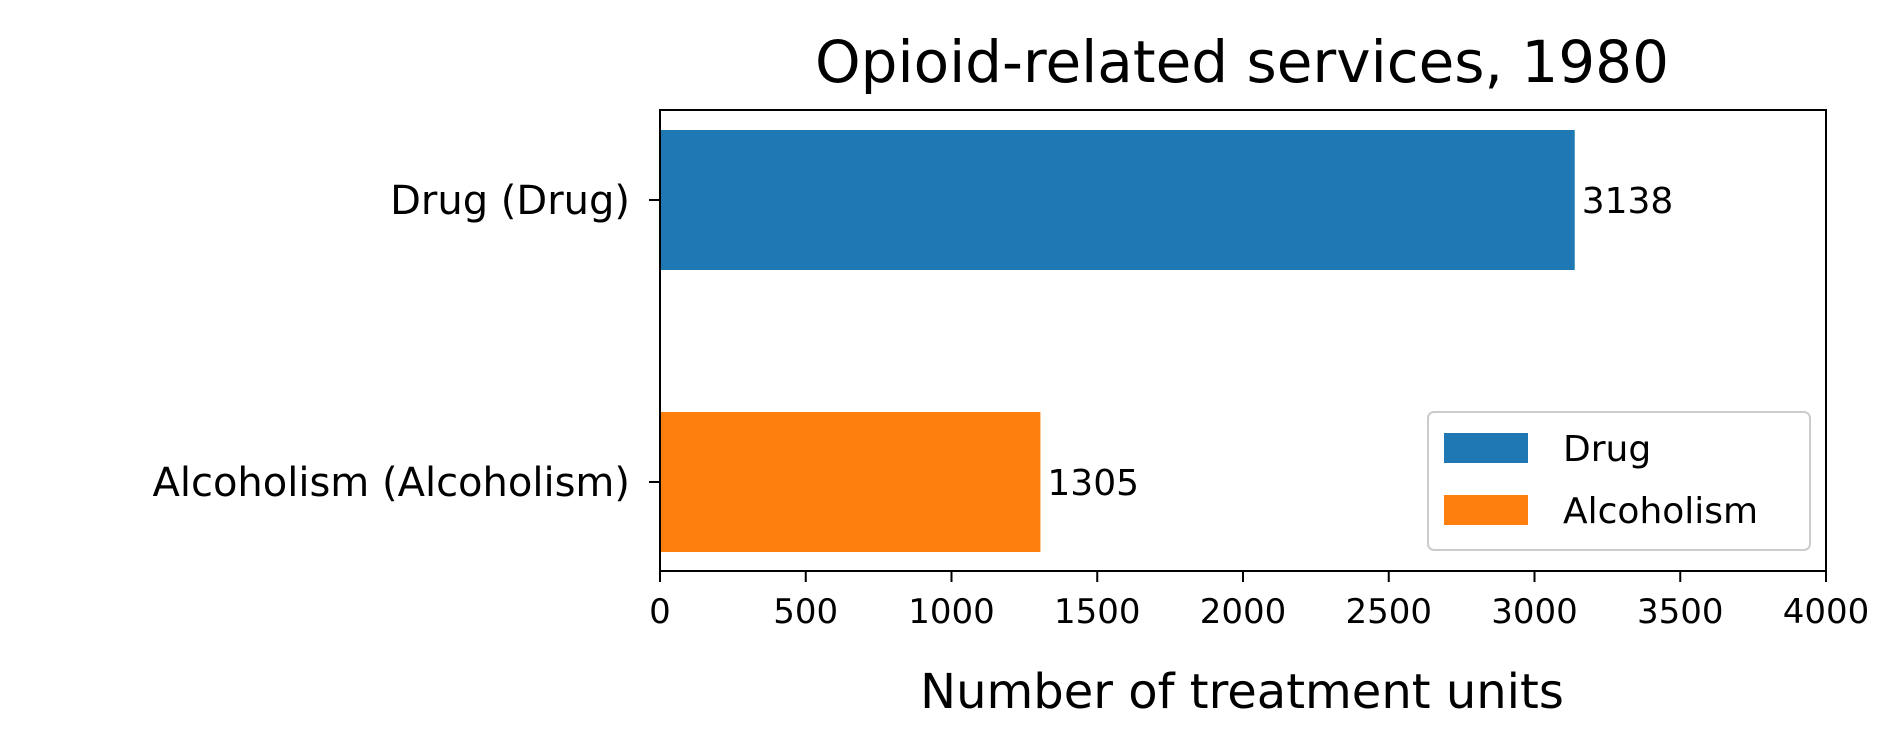 This screenshot has width=1902, height=751. Describe the element at coordinates (1388, 612) in the screenshot. I see `x-tick-label-5: 2500` at that location.